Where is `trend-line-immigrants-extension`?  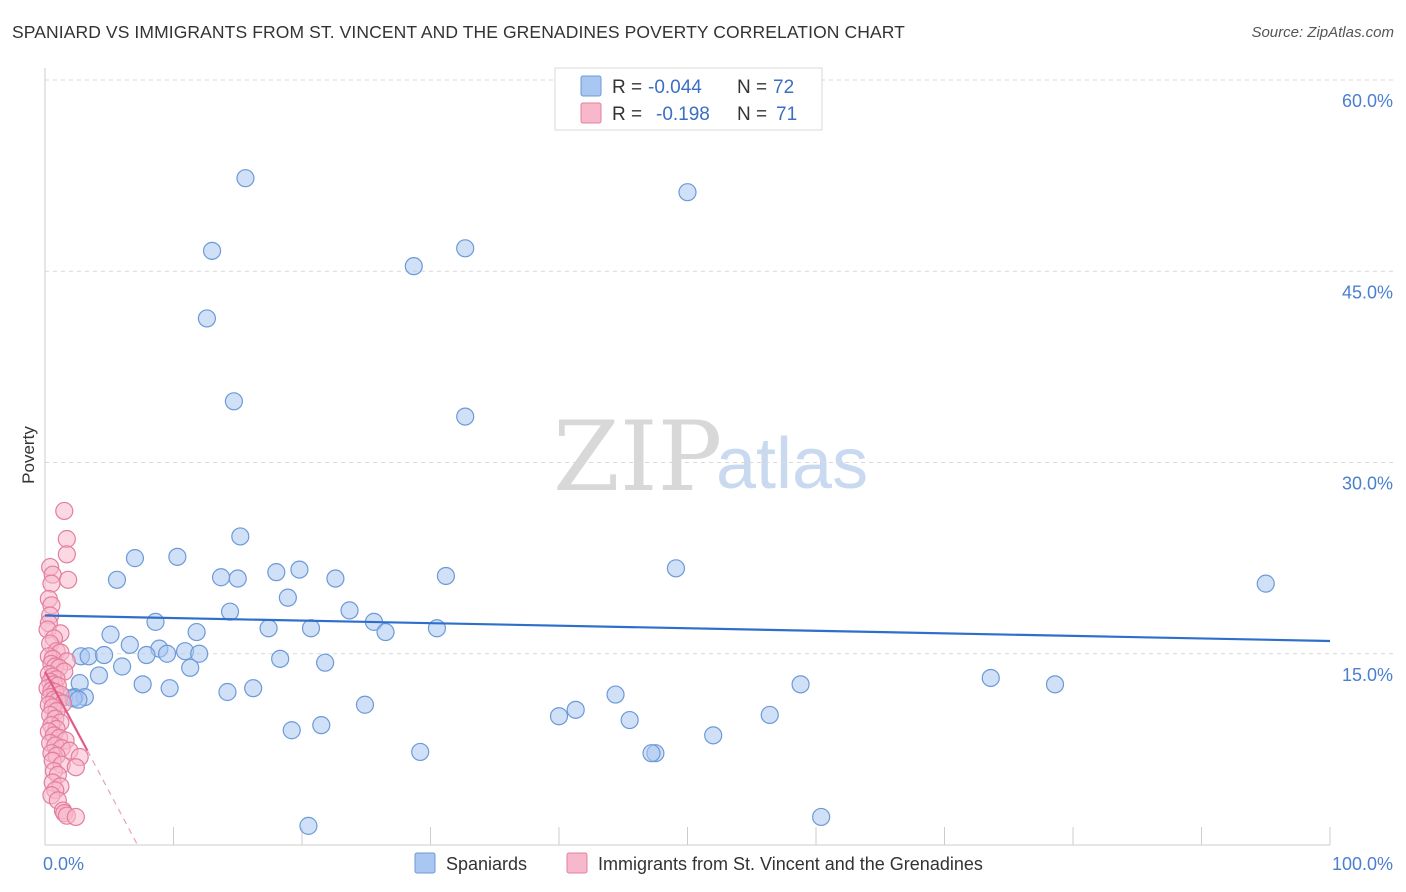
trend-line-immigrants-extension is located at coordinates (112, 798).